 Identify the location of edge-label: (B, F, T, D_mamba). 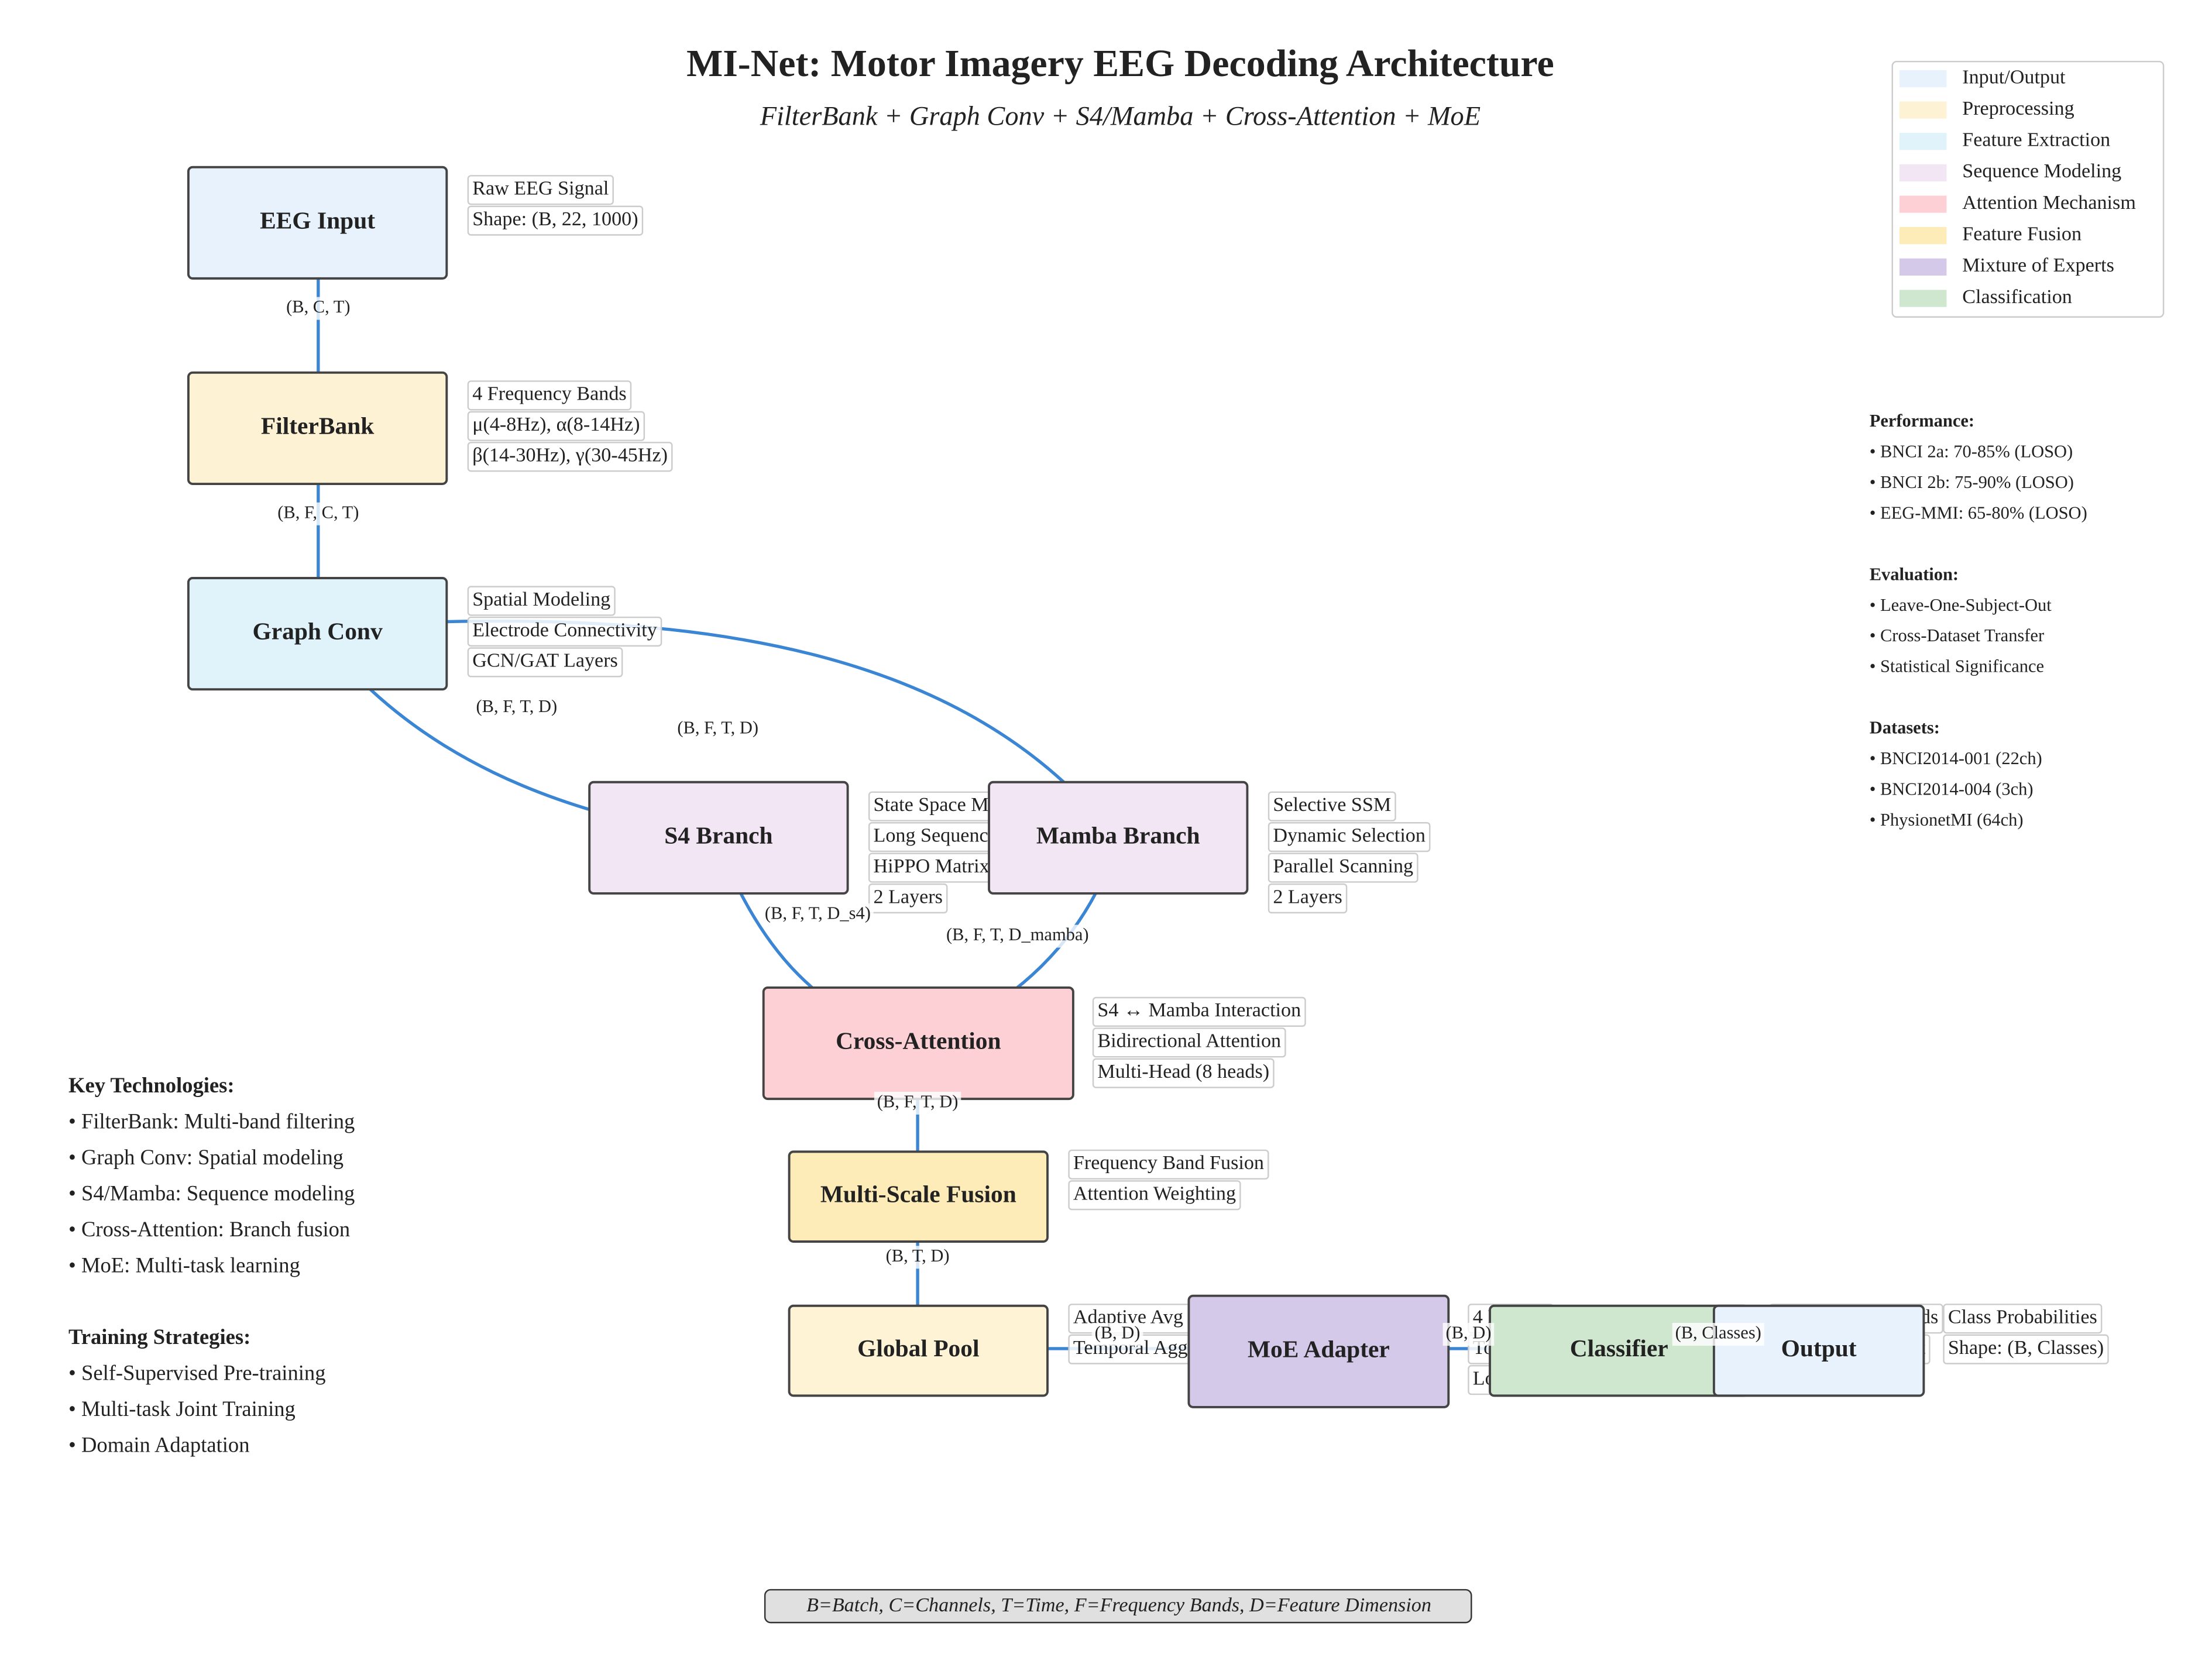
(1017, 934).